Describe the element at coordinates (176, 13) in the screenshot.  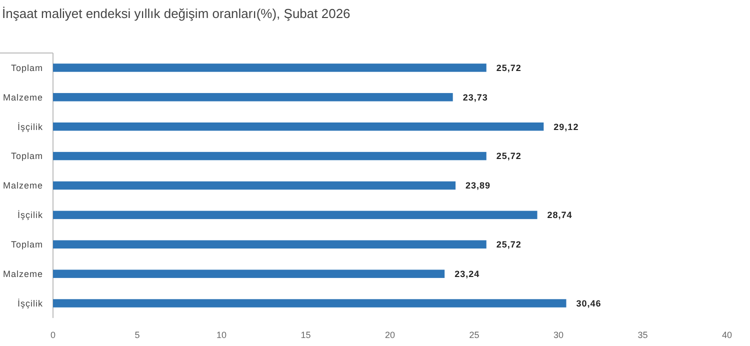
I see `chart-title: İnşaat maliyet endeksi yıllık değişim oranları(%), Şubat 2026` at that location.